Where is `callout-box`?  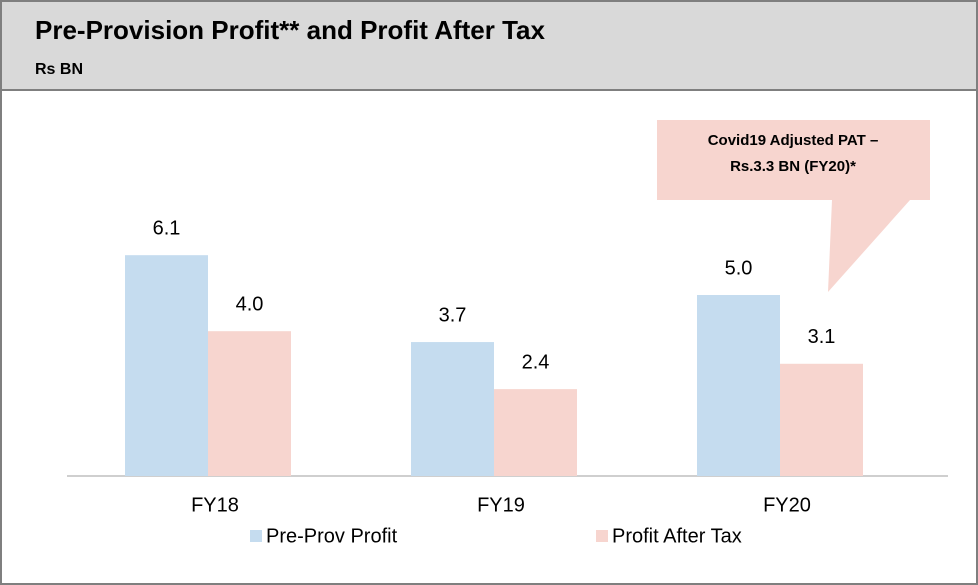
callout-box is located at coordinates (793, 206).